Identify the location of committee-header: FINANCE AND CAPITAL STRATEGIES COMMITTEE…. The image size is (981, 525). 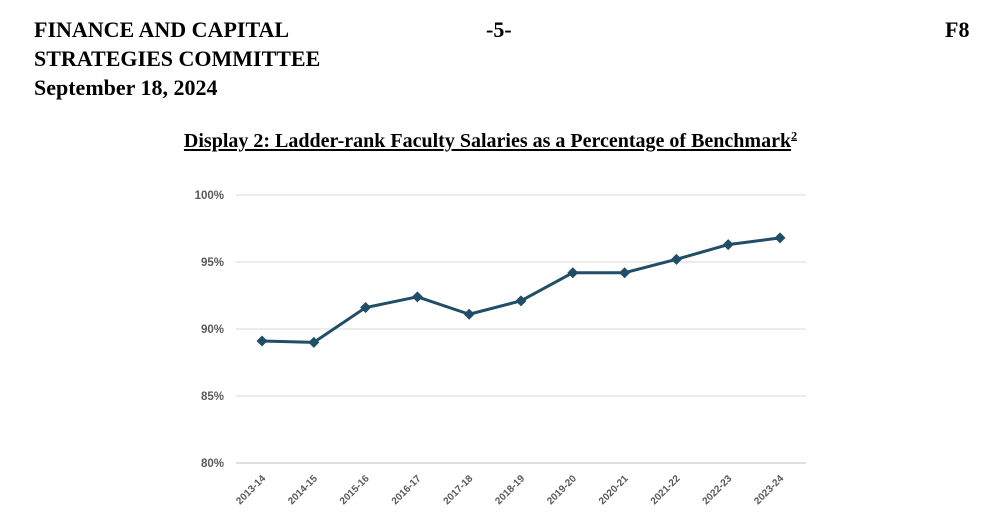
(177, 58).